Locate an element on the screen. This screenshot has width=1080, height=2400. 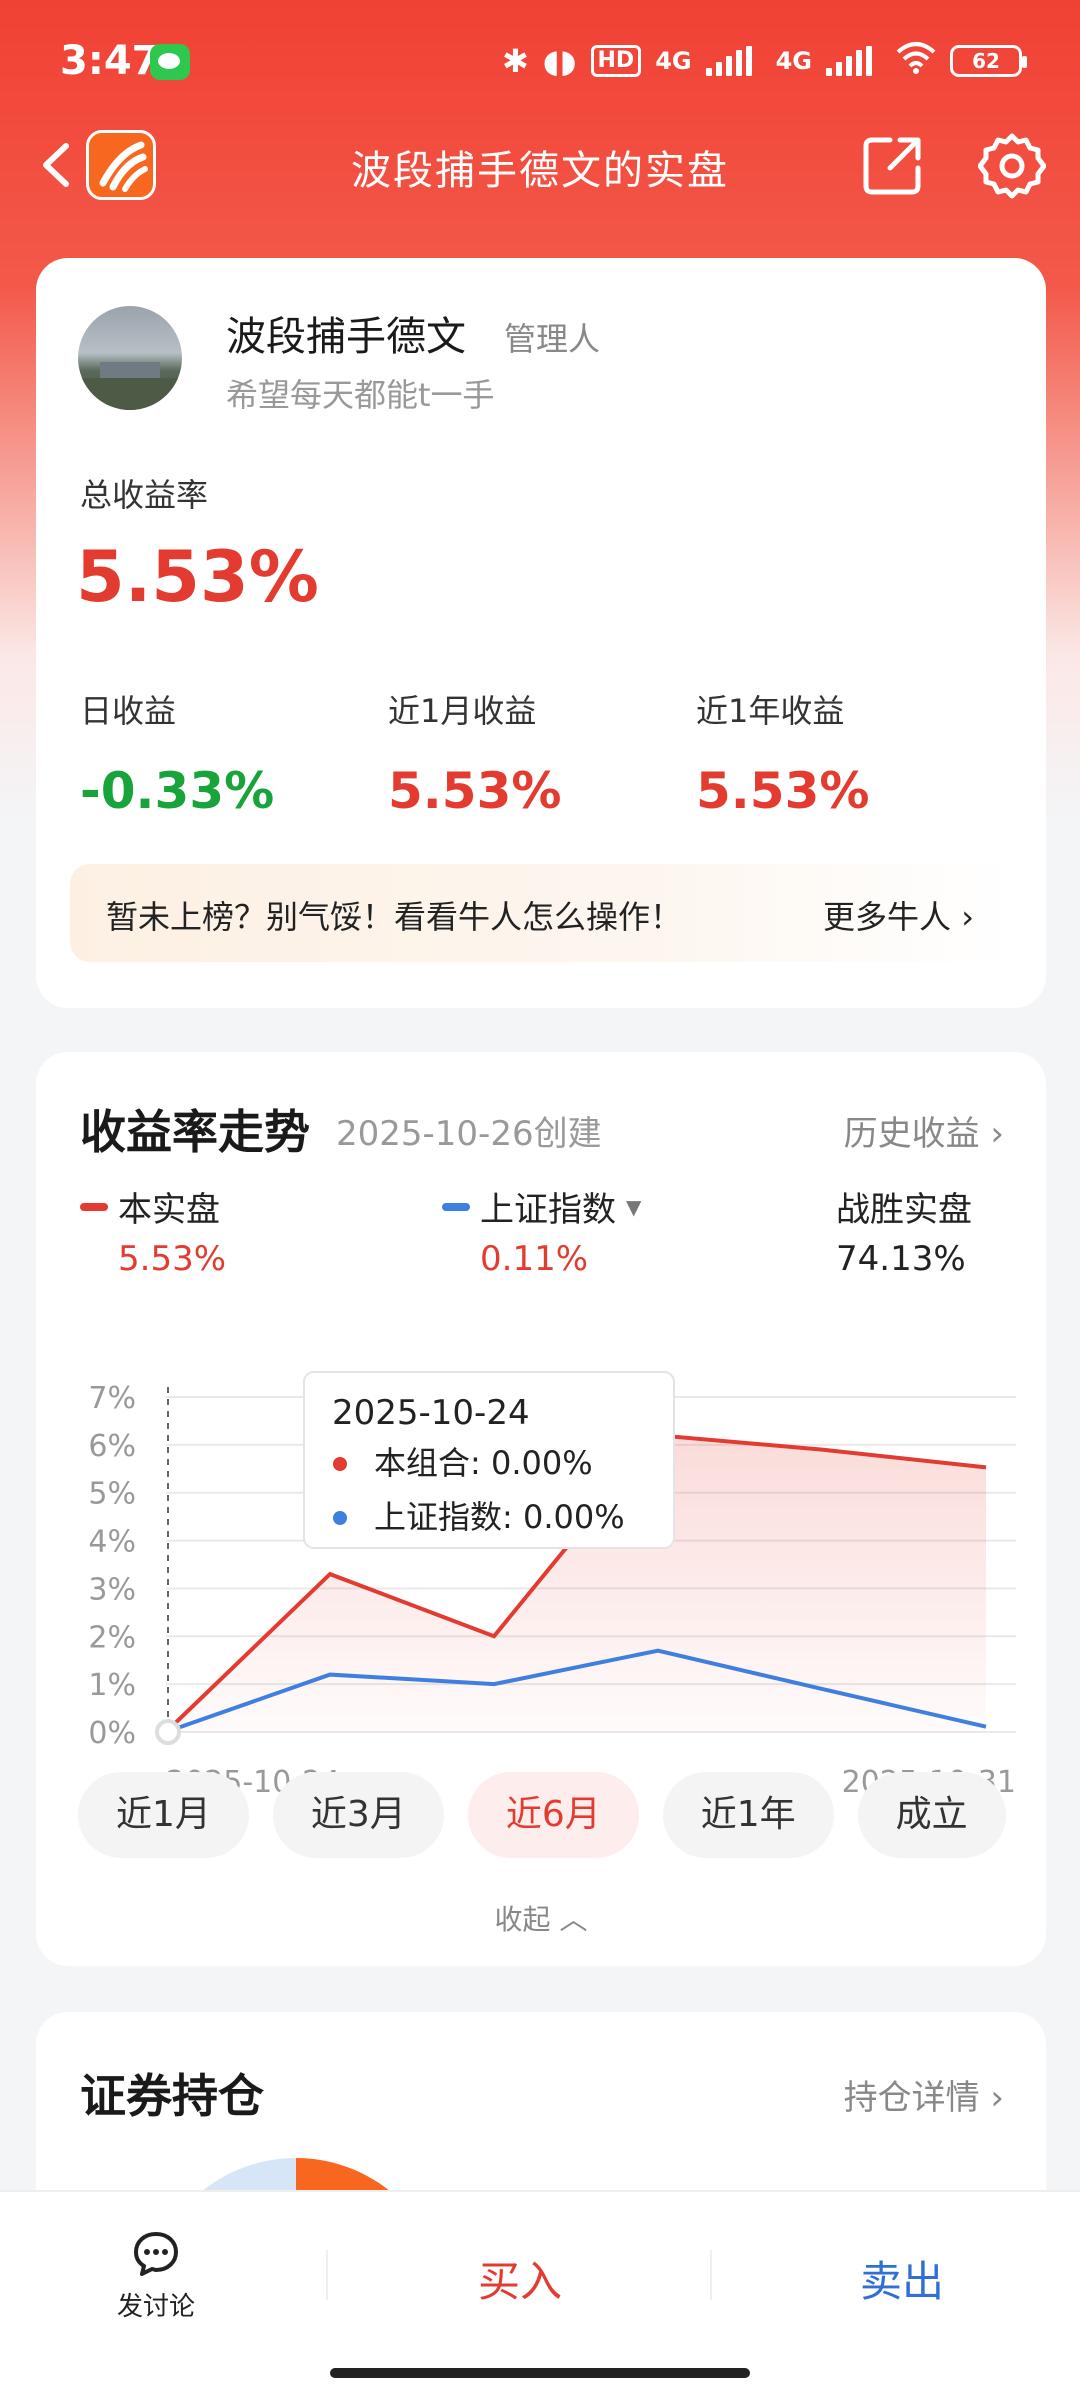
promo-text: 暂未上榜？别气馁！看看牛人怎么操作！ is located at coordinates (394, 917).